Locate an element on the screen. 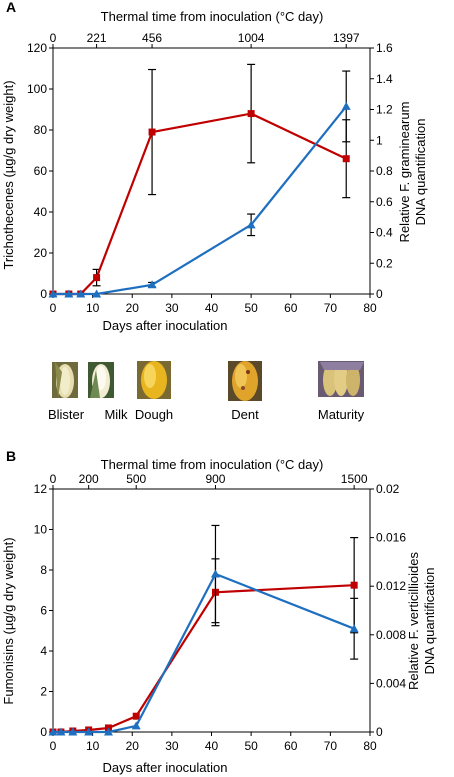 This screenshot has height=777, width=454. x-tick-label-a: 30 is located at coordinates (172, 308).